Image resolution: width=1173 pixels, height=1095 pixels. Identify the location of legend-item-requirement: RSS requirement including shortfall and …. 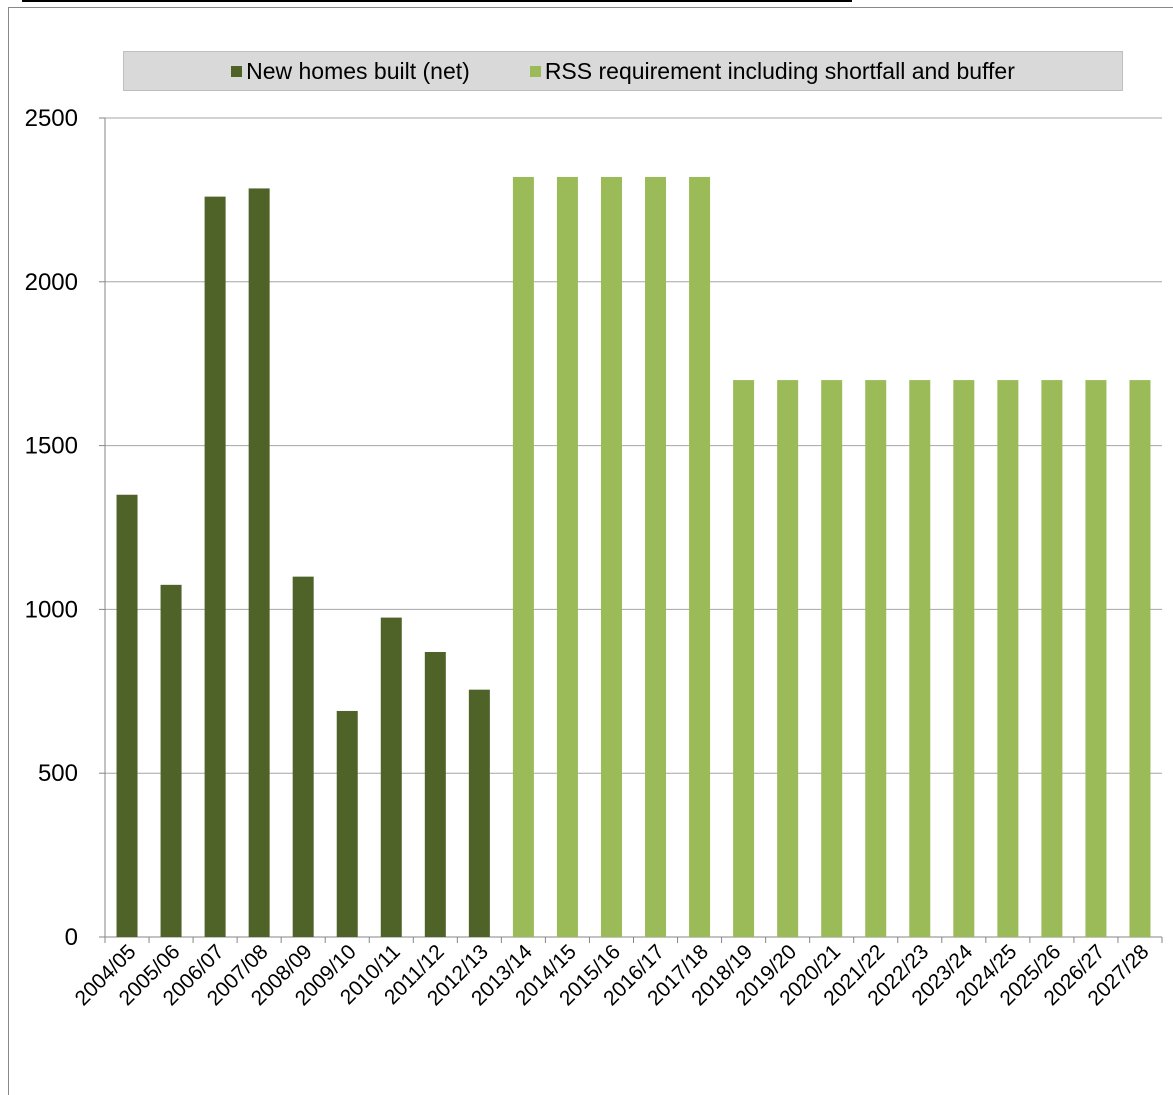
(772, 71).